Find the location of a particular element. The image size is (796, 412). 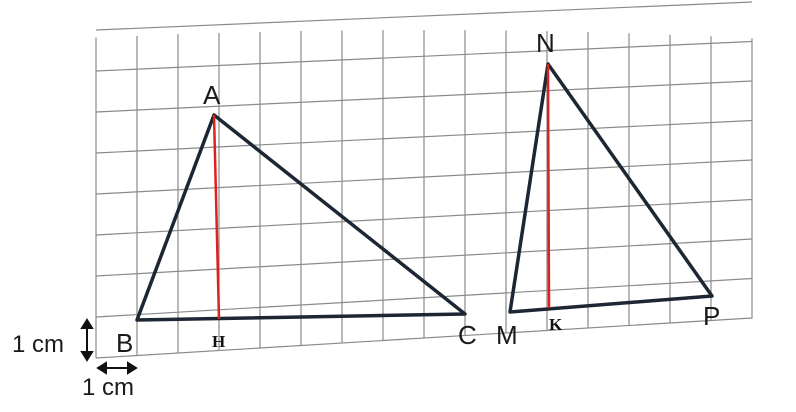

label-h: H is located at coordinates (218, 341).